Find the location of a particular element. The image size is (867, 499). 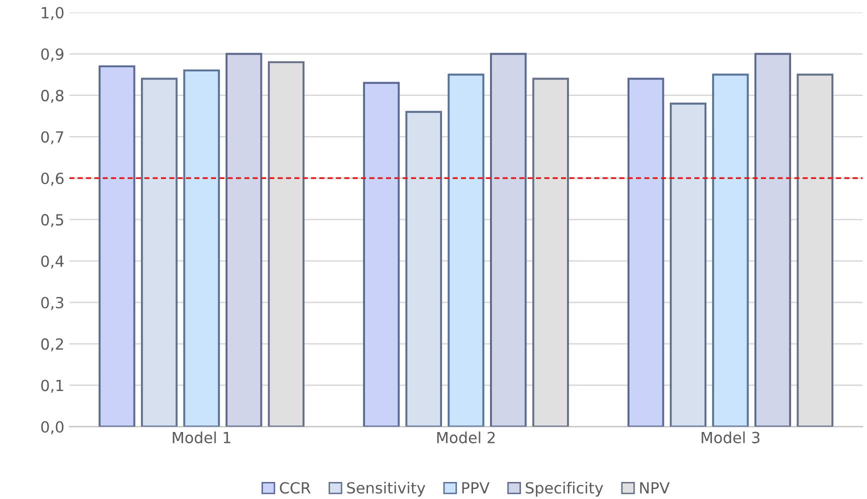

y-tick-label: 0,9 is located at coordinates (52, 55).